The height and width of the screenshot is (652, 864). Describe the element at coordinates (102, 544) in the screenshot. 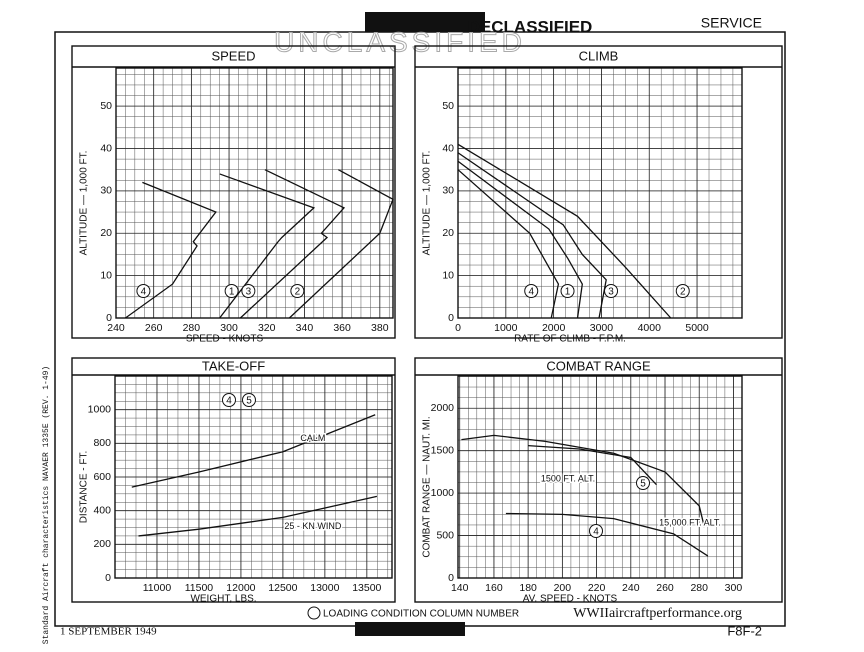

I see `y-tick-label: 200` at that location.